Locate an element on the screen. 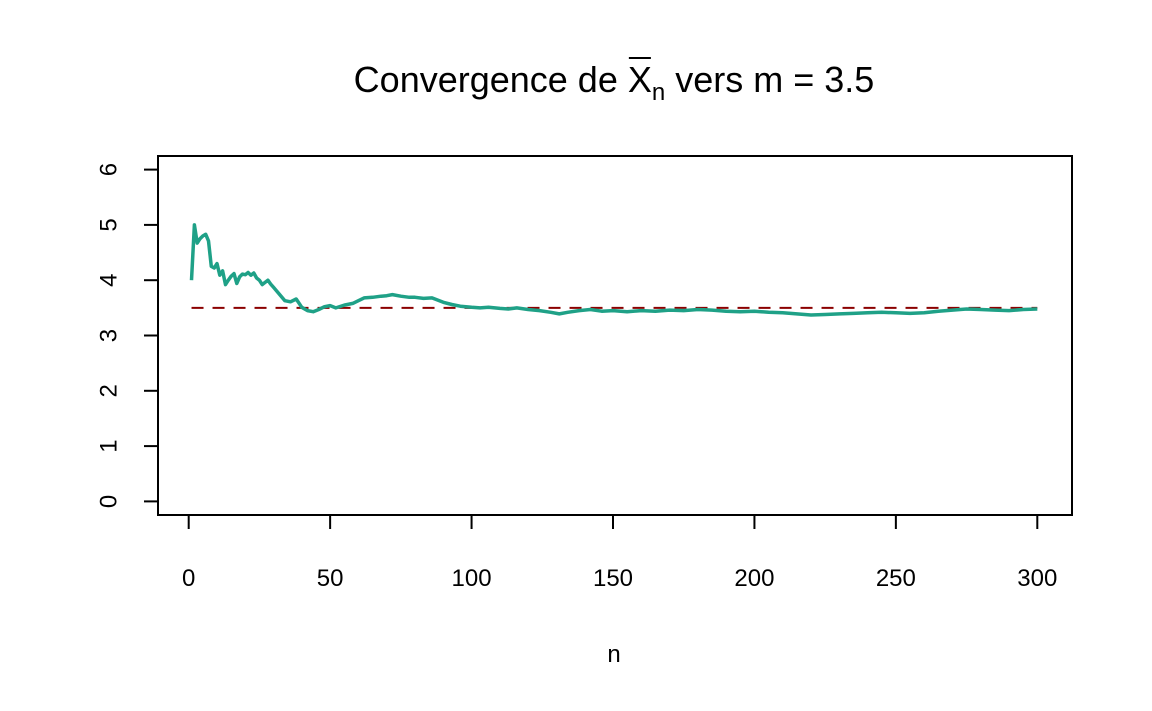  x-axis: 0 50 100 150 200 250 300 is located at coordinates (619, 553).